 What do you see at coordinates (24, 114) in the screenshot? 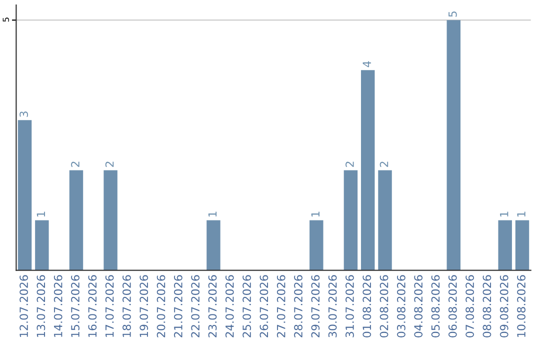
I see `data-label: 3` at bounding box center [24, 114].